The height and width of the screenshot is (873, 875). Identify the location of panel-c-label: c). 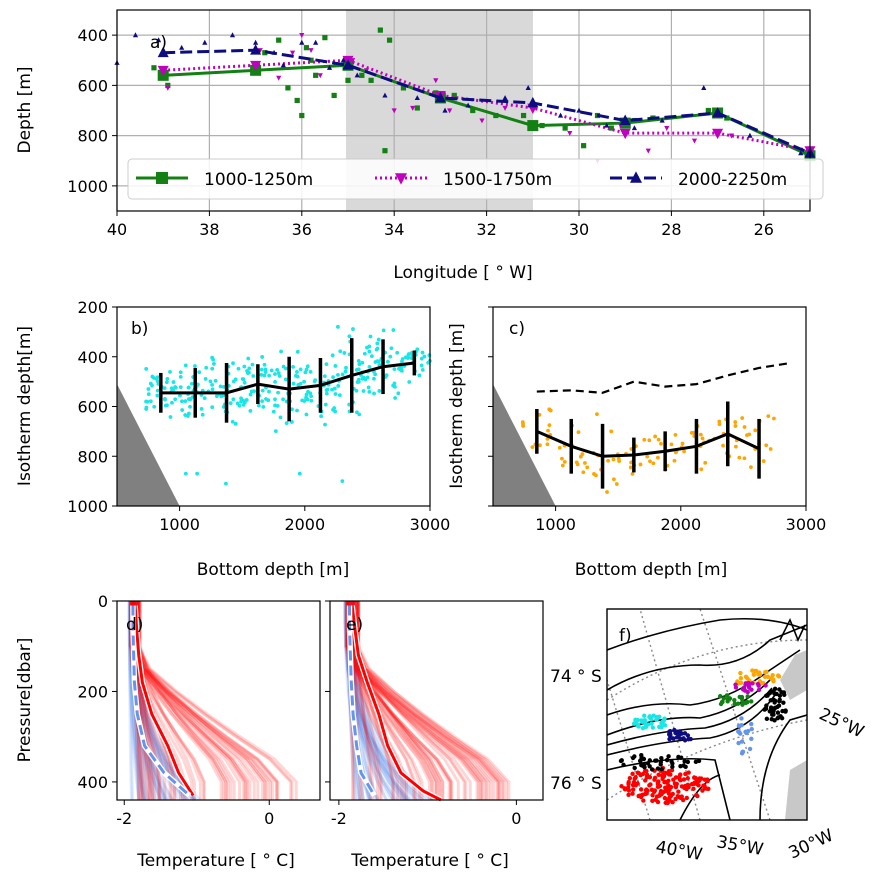
(517, 329).